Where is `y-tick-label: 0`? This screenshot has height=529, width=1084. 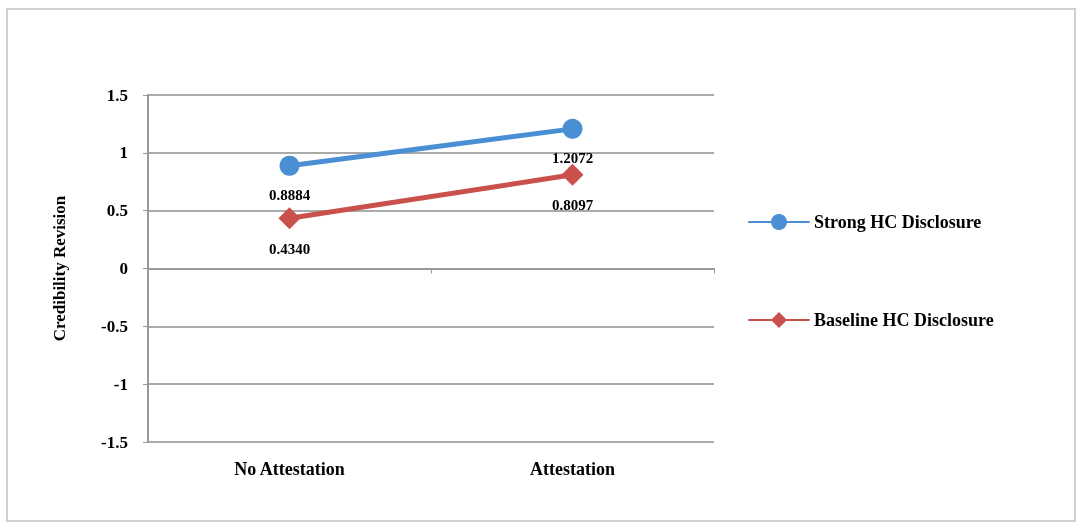 y-tick-label: 0 is located at coordinates (123, 268).